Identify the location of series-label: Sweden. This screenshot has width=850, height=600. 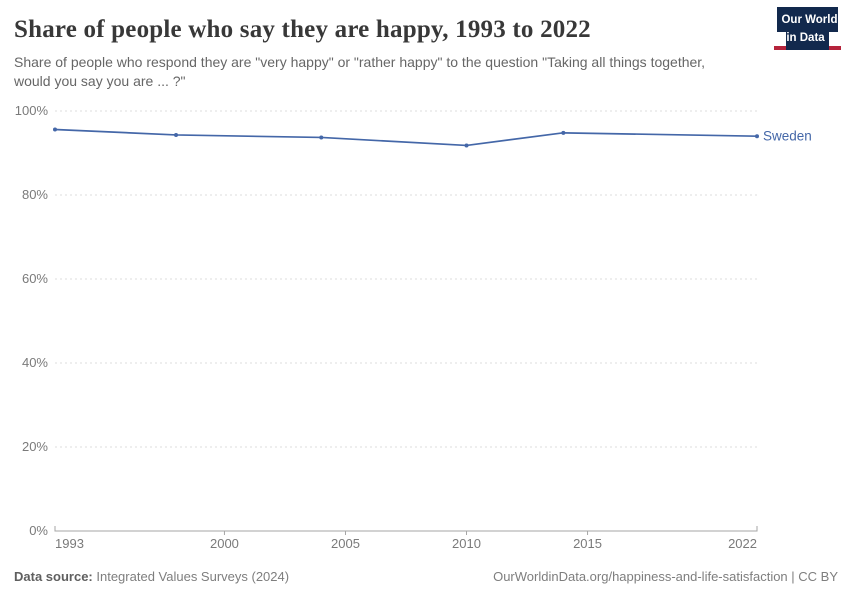
(787, 136).